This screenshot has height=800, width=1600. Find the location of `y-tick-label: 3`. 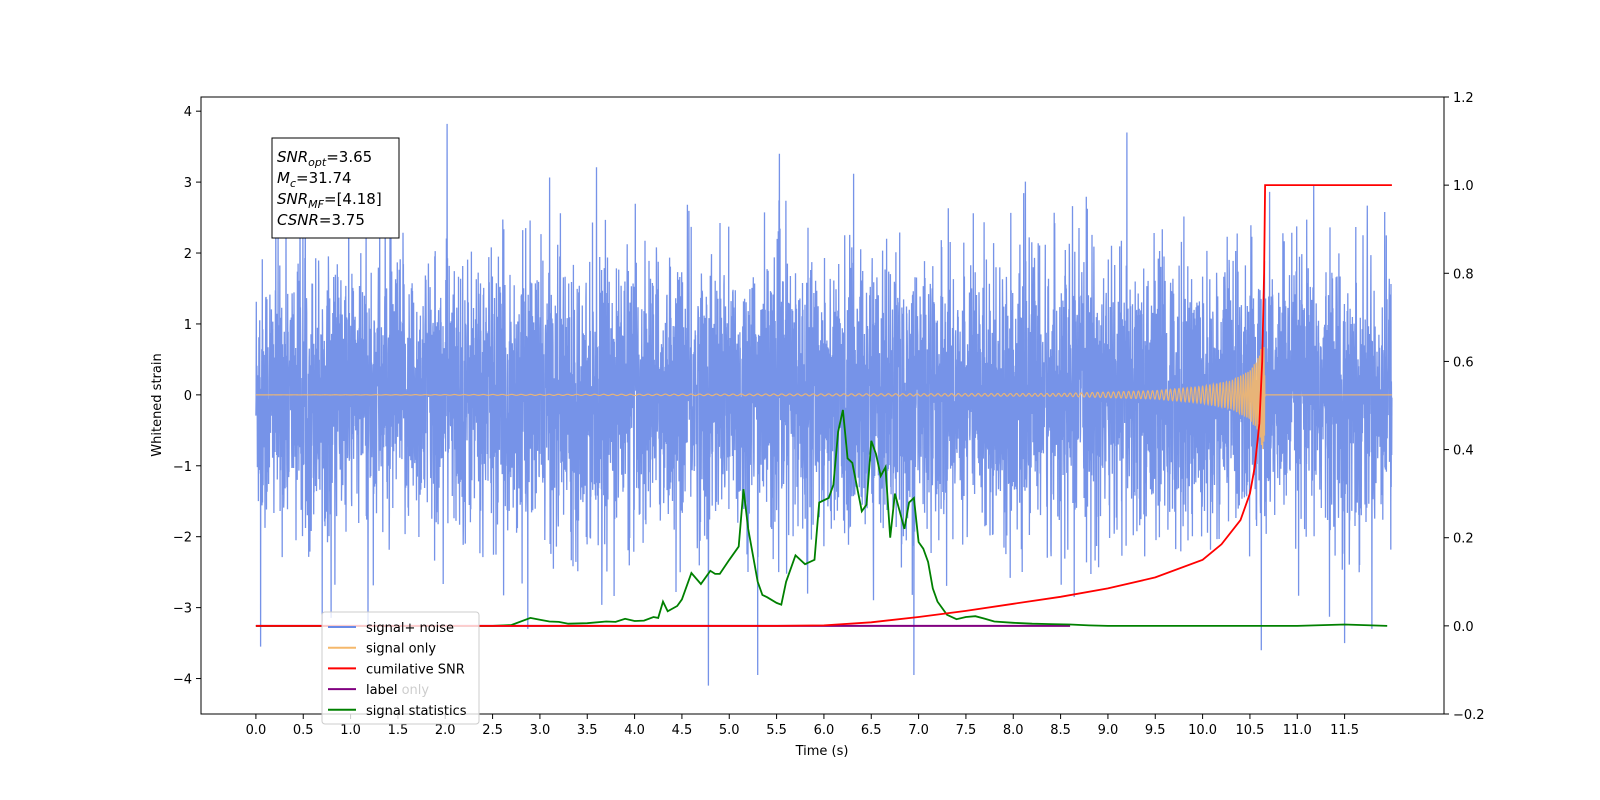

y-tick-label: 3 is located at coordinates (188, 183).